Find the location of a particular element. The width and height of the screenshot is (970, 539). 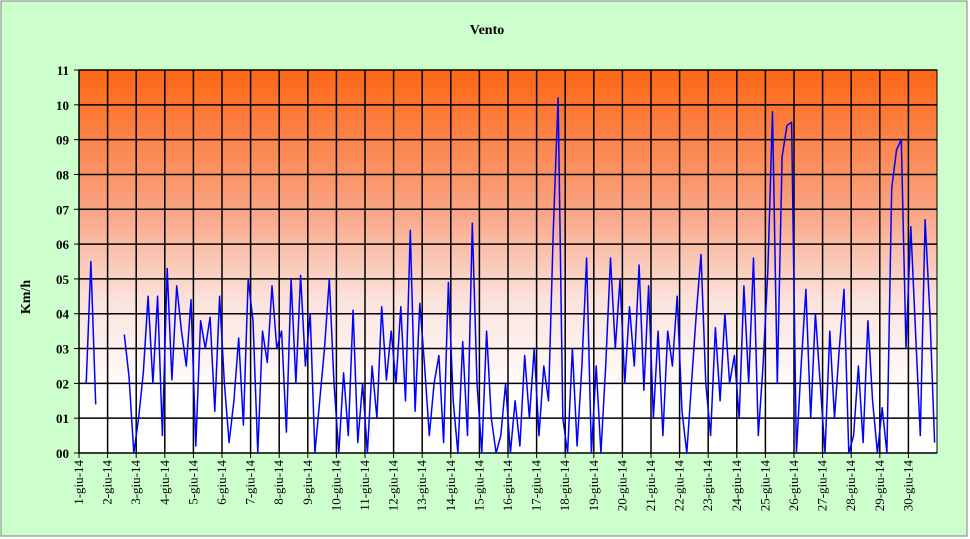

x-tick-label: 4-giu-14 is located at coordinates (164, 482).